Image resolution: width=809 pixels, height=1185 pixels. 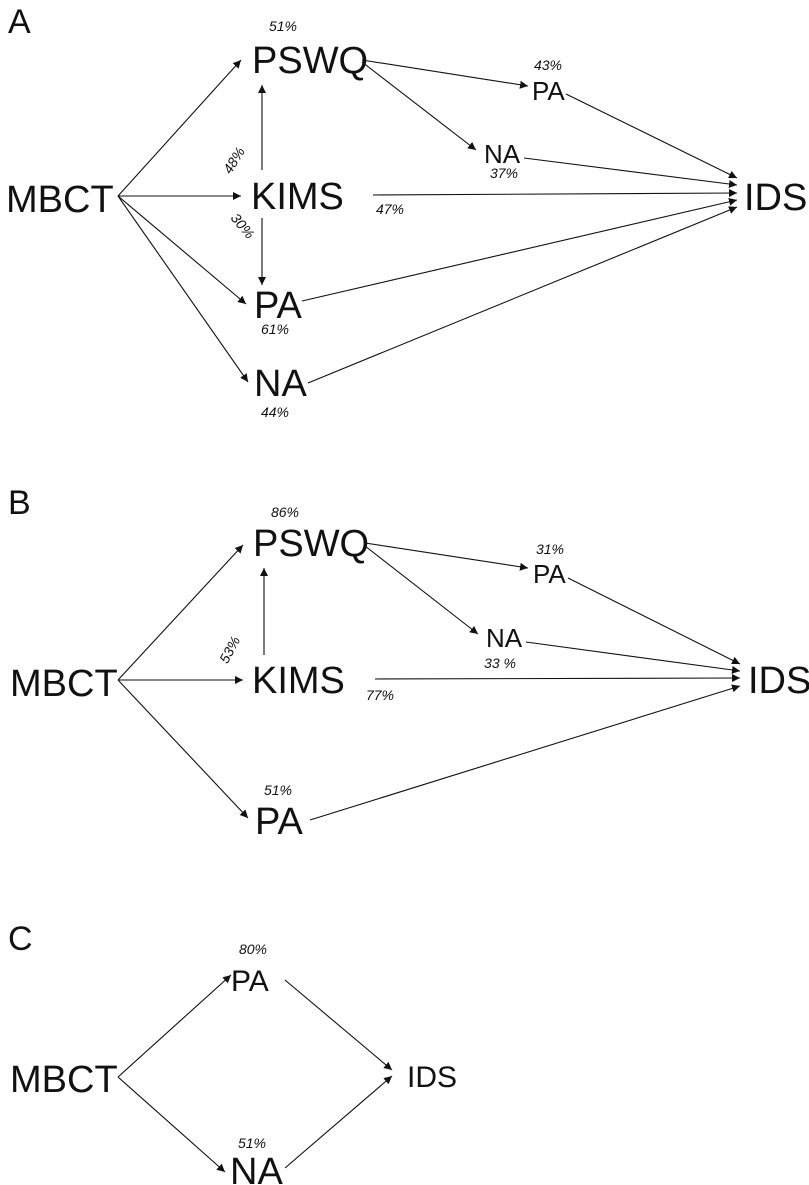 I want to click on panel-c-letter: C, so click(x=20, y=939).